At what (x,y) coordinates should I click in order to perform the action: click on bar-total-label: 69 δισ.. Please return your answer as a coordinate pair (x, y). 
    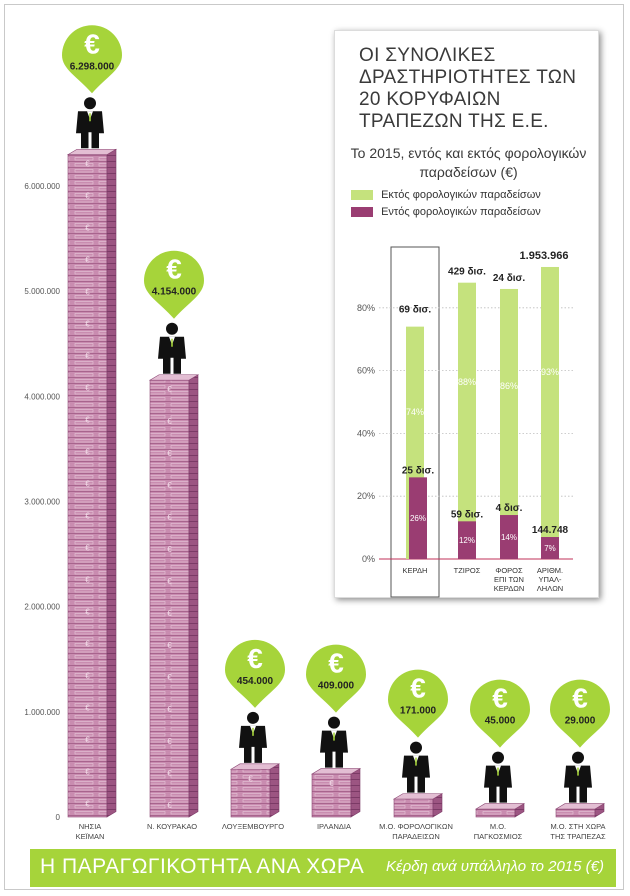
    Looking at the image, I should click on (415, 310).